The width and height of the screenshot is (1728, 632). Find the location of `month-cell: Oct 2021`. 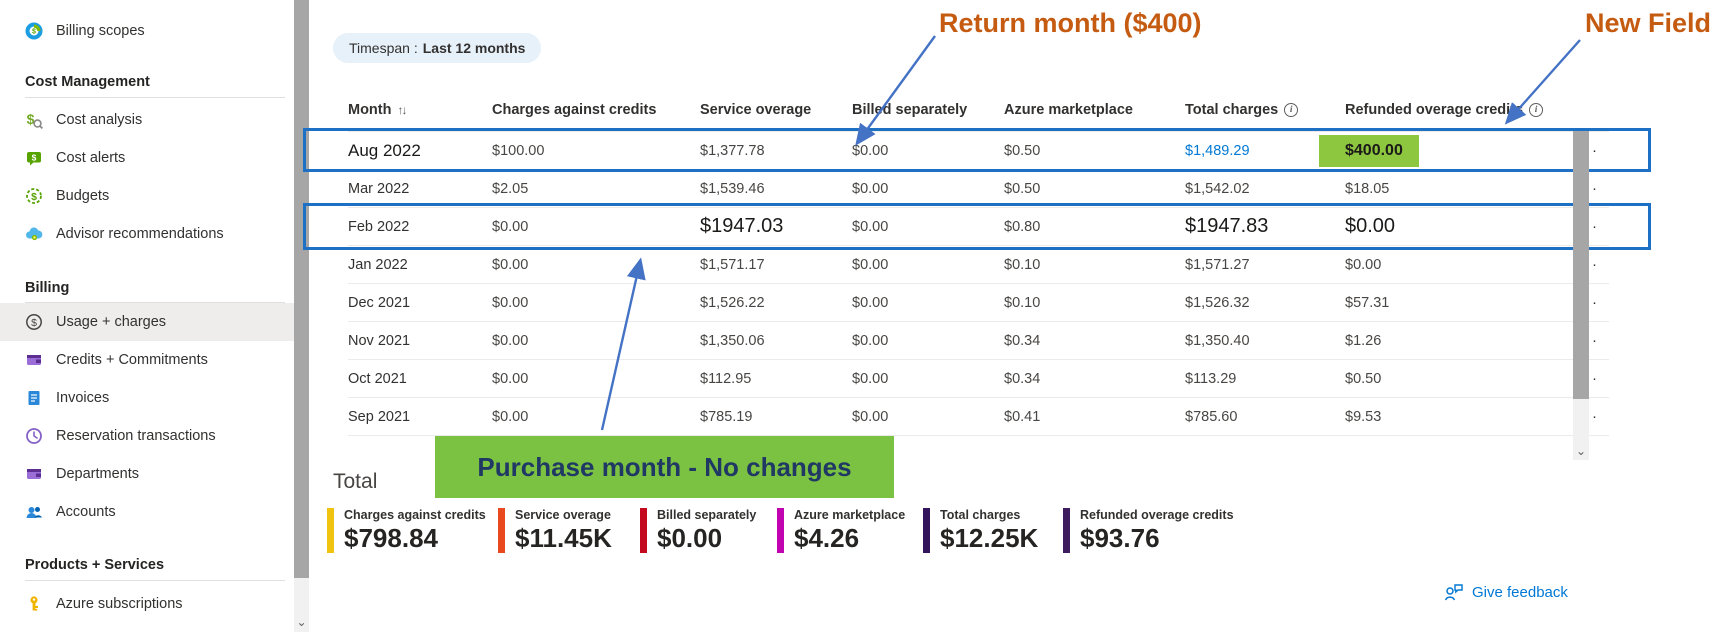

month-cell: Oct 2021 is located at coordinates (377, 378).